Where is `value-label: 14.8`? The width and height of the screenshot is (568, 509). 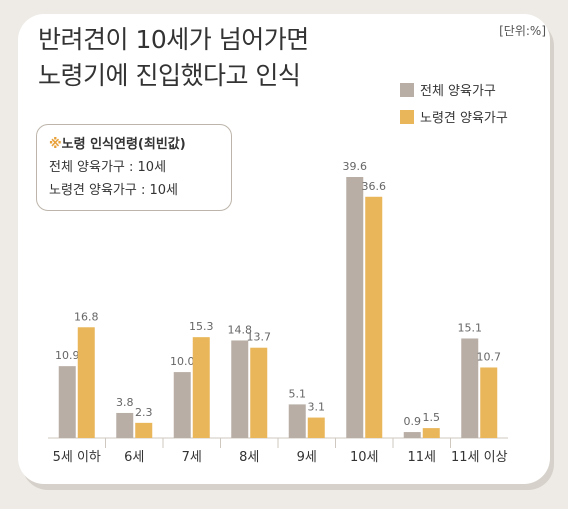
value-label: 14.8 is located at coordinates (240, 329).